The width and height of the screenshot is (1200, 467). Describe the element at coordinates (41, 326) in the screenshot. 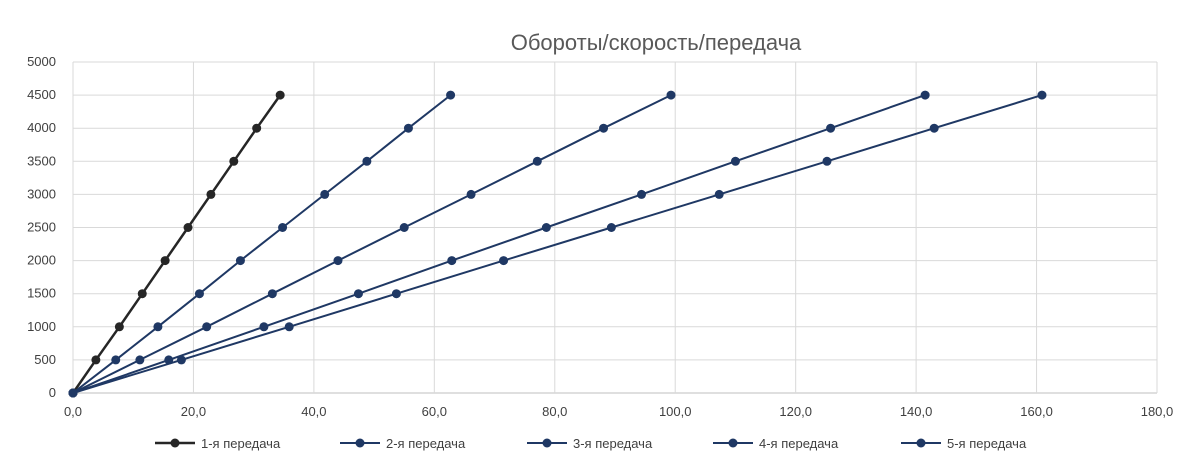

I see `y-tick-label: 1000` at that location.